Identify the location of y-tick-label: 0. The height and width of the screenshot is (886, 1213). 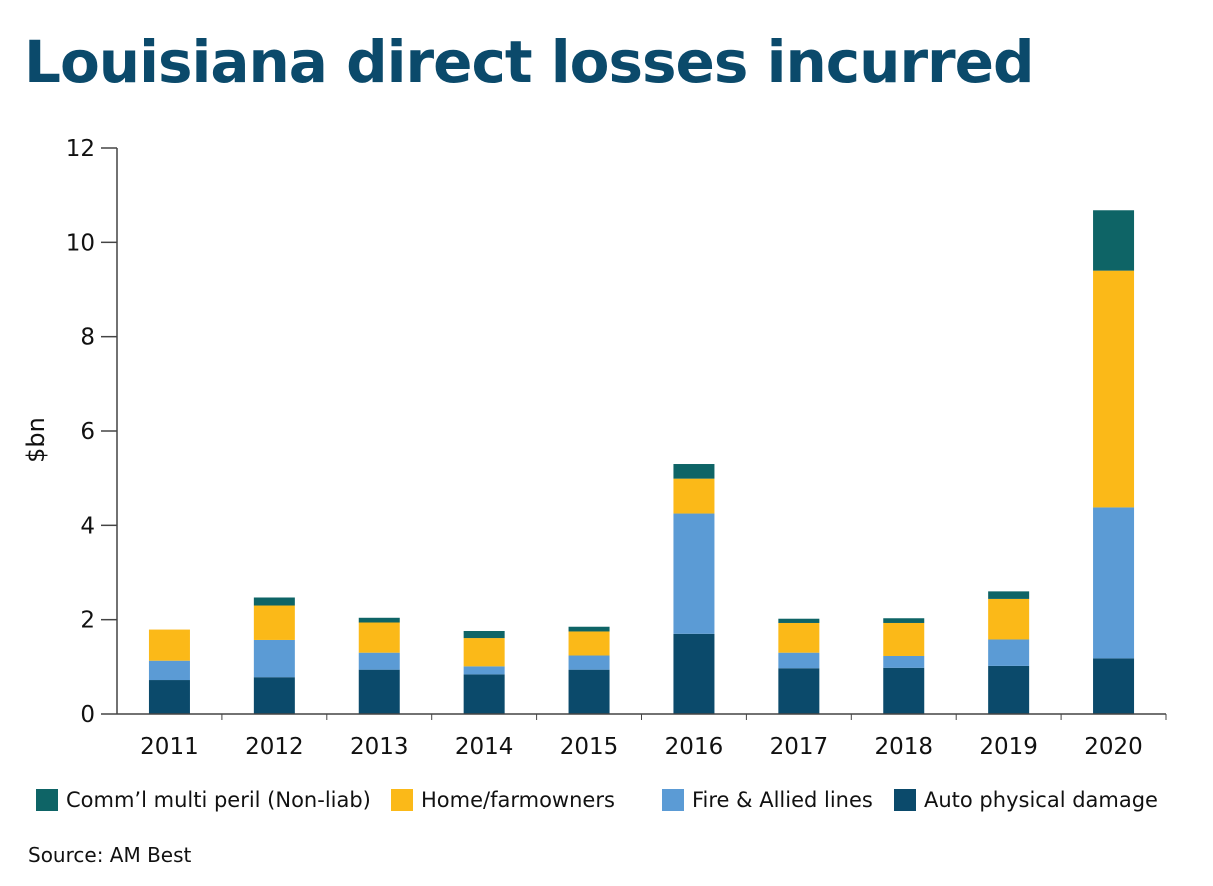
(87, 715).